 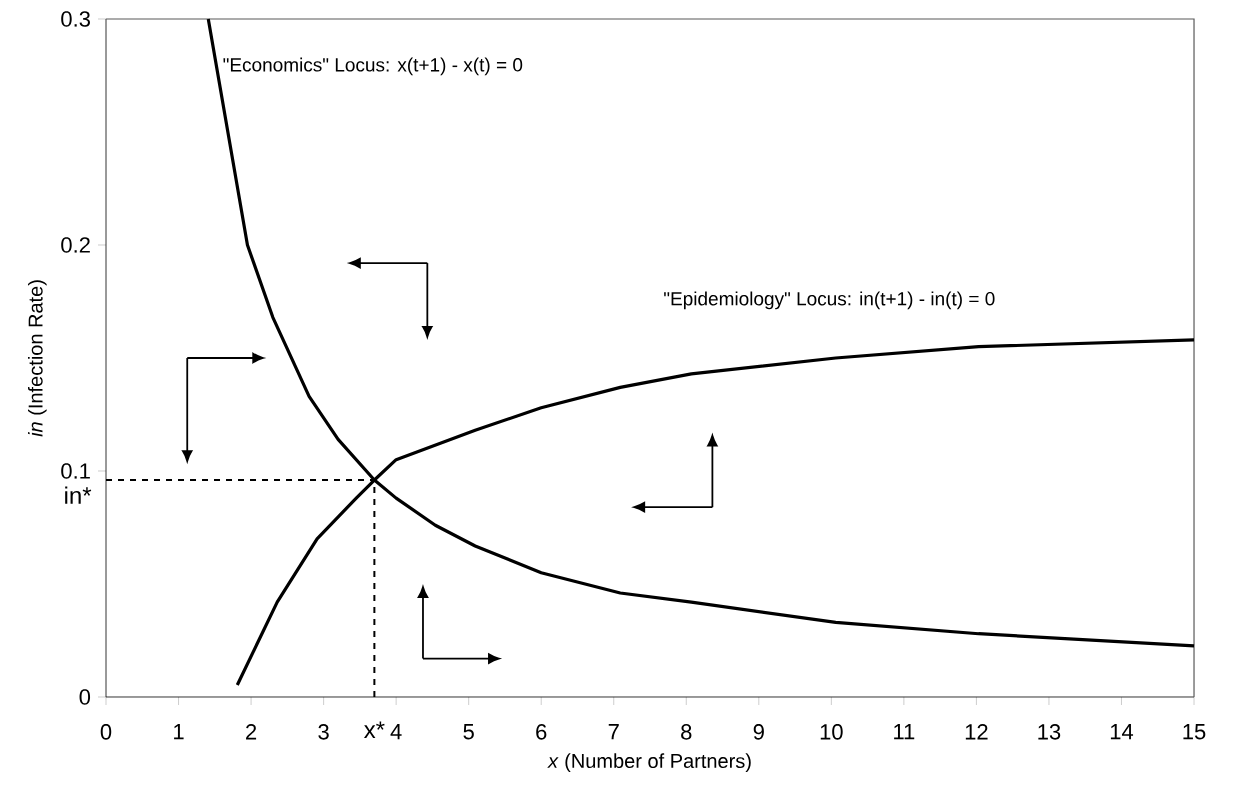 What do you see at coordinates (829, 300) in the screenshot?
I see `series-label: "Epidemiology" Locus: in(t+1) - in(t) = 0` at bounding box center [829, 300].